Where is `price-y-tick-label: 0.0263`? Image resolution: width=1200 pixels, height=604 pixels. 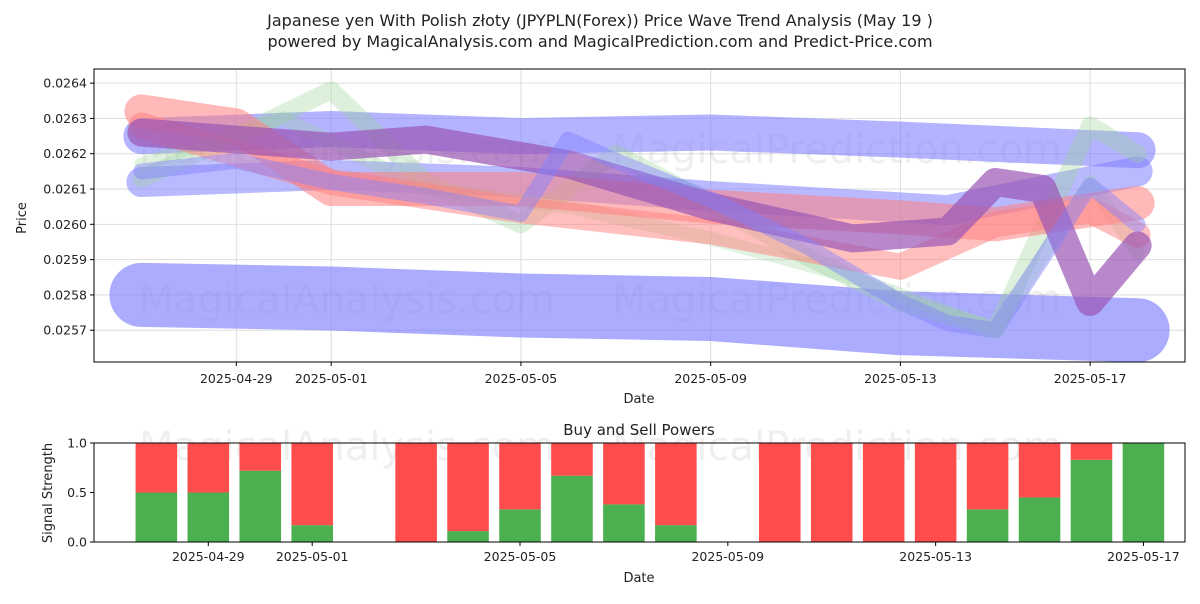 price-y-tick-label: 0.0263 is located at coordinates (65, 118).